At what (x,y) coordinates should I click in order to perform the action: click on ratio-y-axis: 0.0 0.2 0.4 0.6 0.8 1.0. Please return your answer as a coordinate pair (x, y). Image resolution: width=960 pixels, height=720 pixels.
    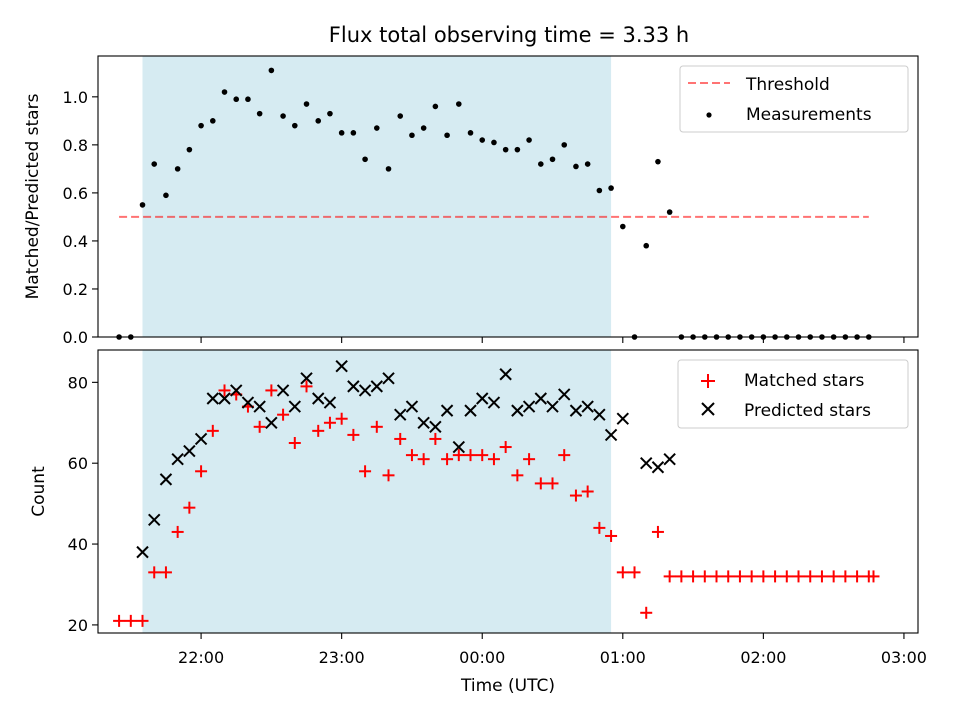
    Looking at the image, I should click on (80, 217).